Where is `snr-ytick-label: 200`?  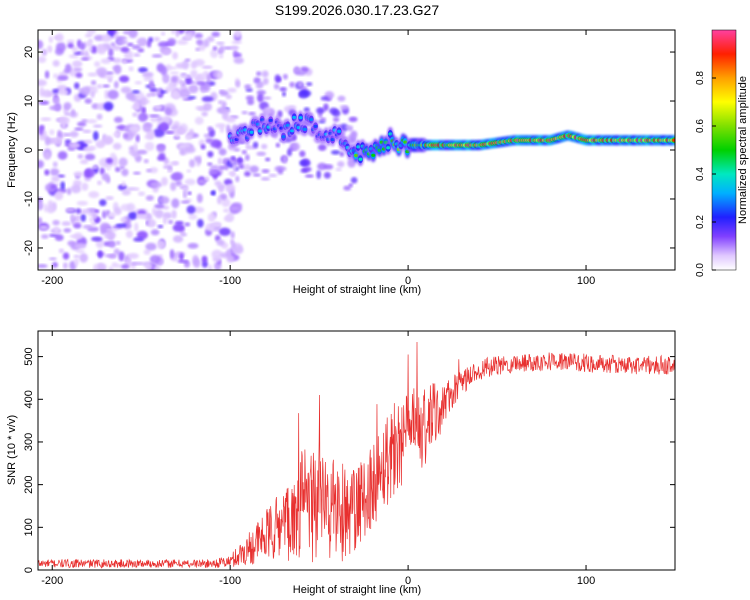 snr-ytick-label: 200 is located at coordinates (29, 484).